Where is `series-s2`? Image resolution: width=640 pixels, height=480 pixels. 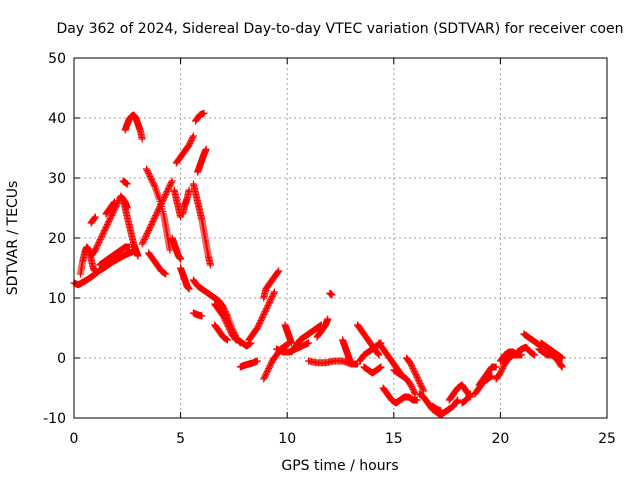 series-s2 is located at coordinates (87, 260).